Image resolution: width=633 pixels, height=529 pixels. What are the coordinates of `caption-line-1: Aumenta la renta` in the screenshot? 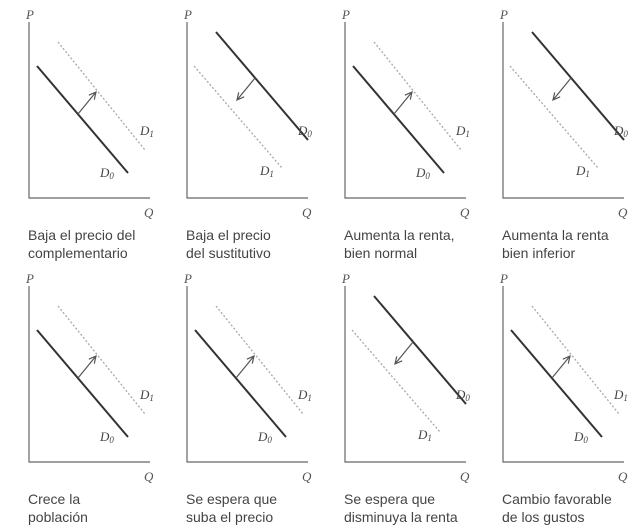 It's located at (555, 235).